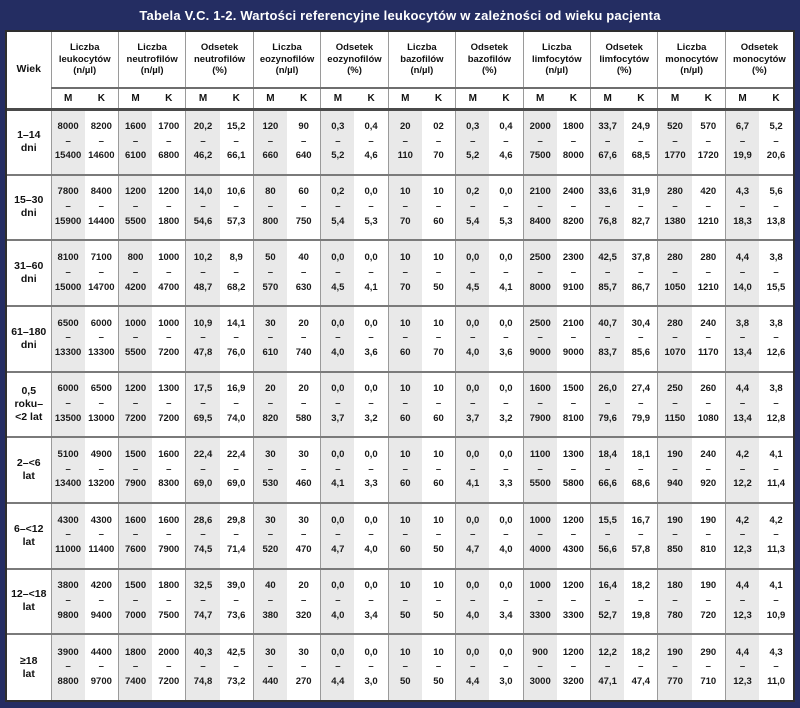 This screenshot has height=708, width=800. What do you see at coordinates (29, 339) in the screenshot?
I see `age-range-label: 61–180 dni` at bounding box center [29, 339].